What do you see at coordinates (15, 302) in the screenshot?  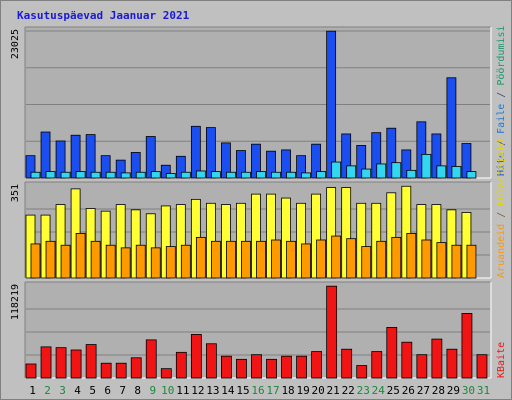 I see `y-max-label: 118219` at bounding box center [15, 302].